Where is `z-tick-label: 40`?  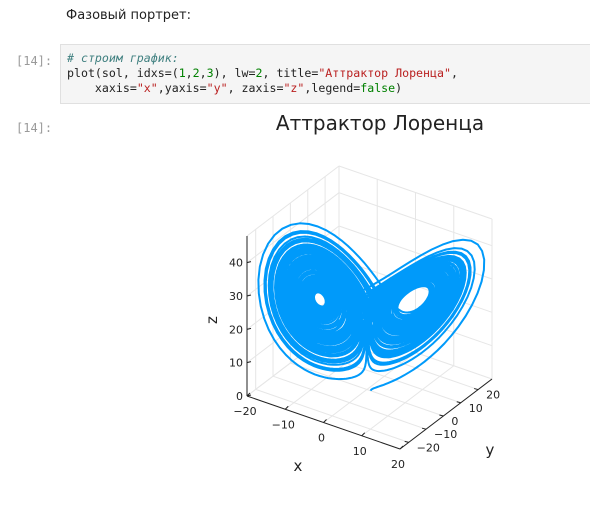
z-tick-label: 40 is located at coordinates (236, 263).